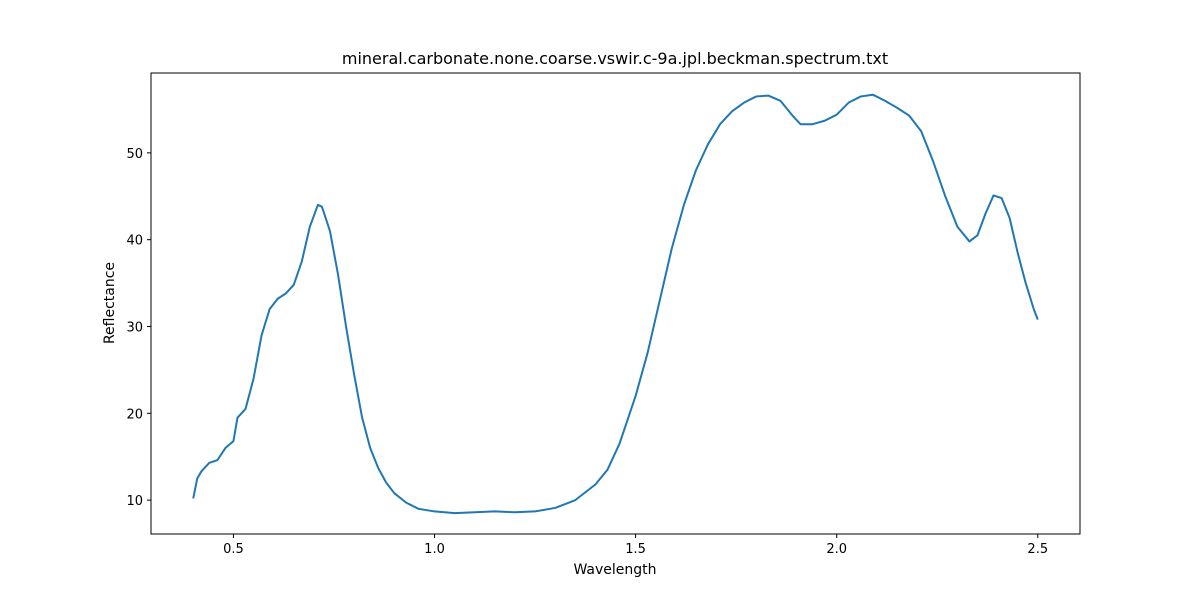  I want to click on y-tick-label: 10, so click(134, 501).